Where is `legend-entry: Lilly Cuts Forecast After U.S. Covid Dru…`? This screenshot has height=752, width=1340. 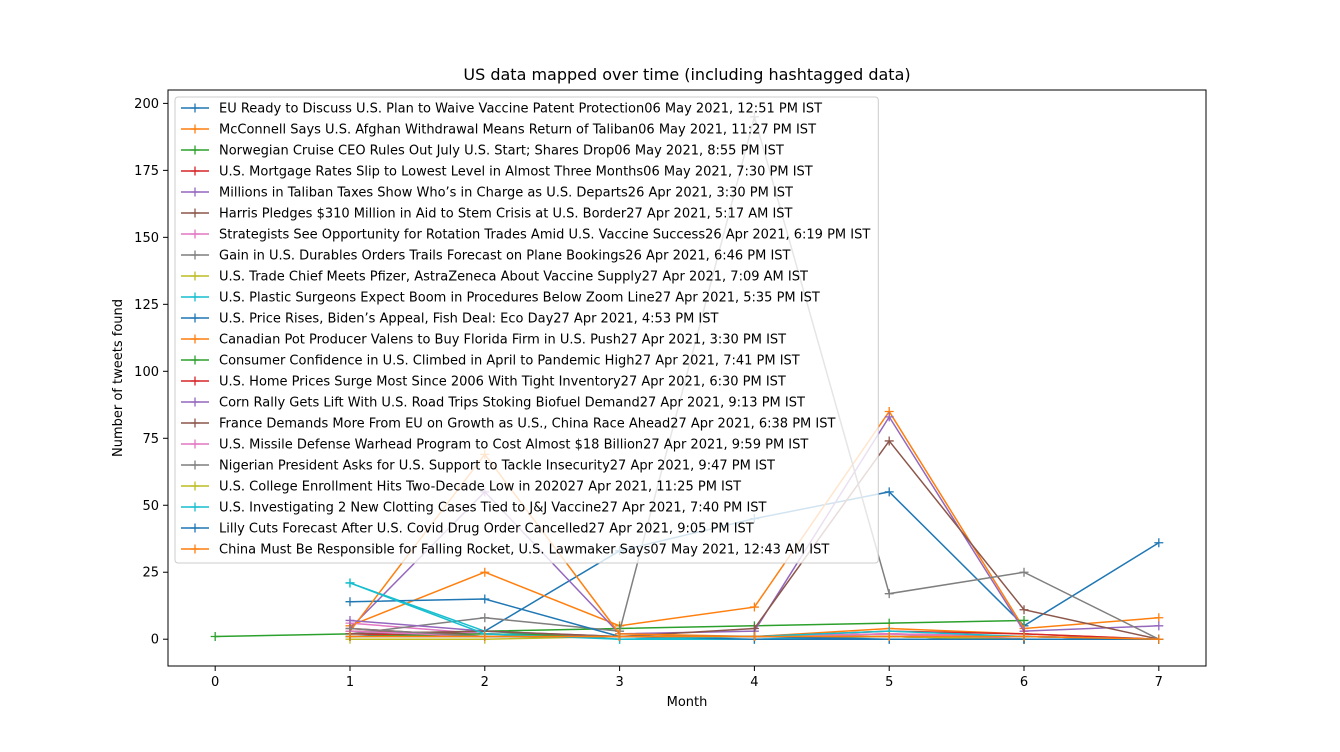 legend-entry: Lilly Cuts Forecast After U.S. Covid Dru… is located at coordinates (467, 529).